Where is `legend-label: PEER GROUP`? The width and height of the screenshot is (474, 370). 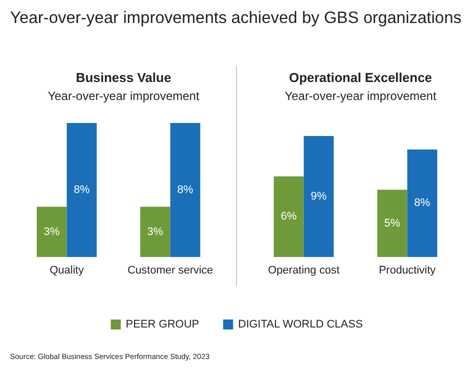 legend-label: PEER GROUP is located at coordinates (163, 324).